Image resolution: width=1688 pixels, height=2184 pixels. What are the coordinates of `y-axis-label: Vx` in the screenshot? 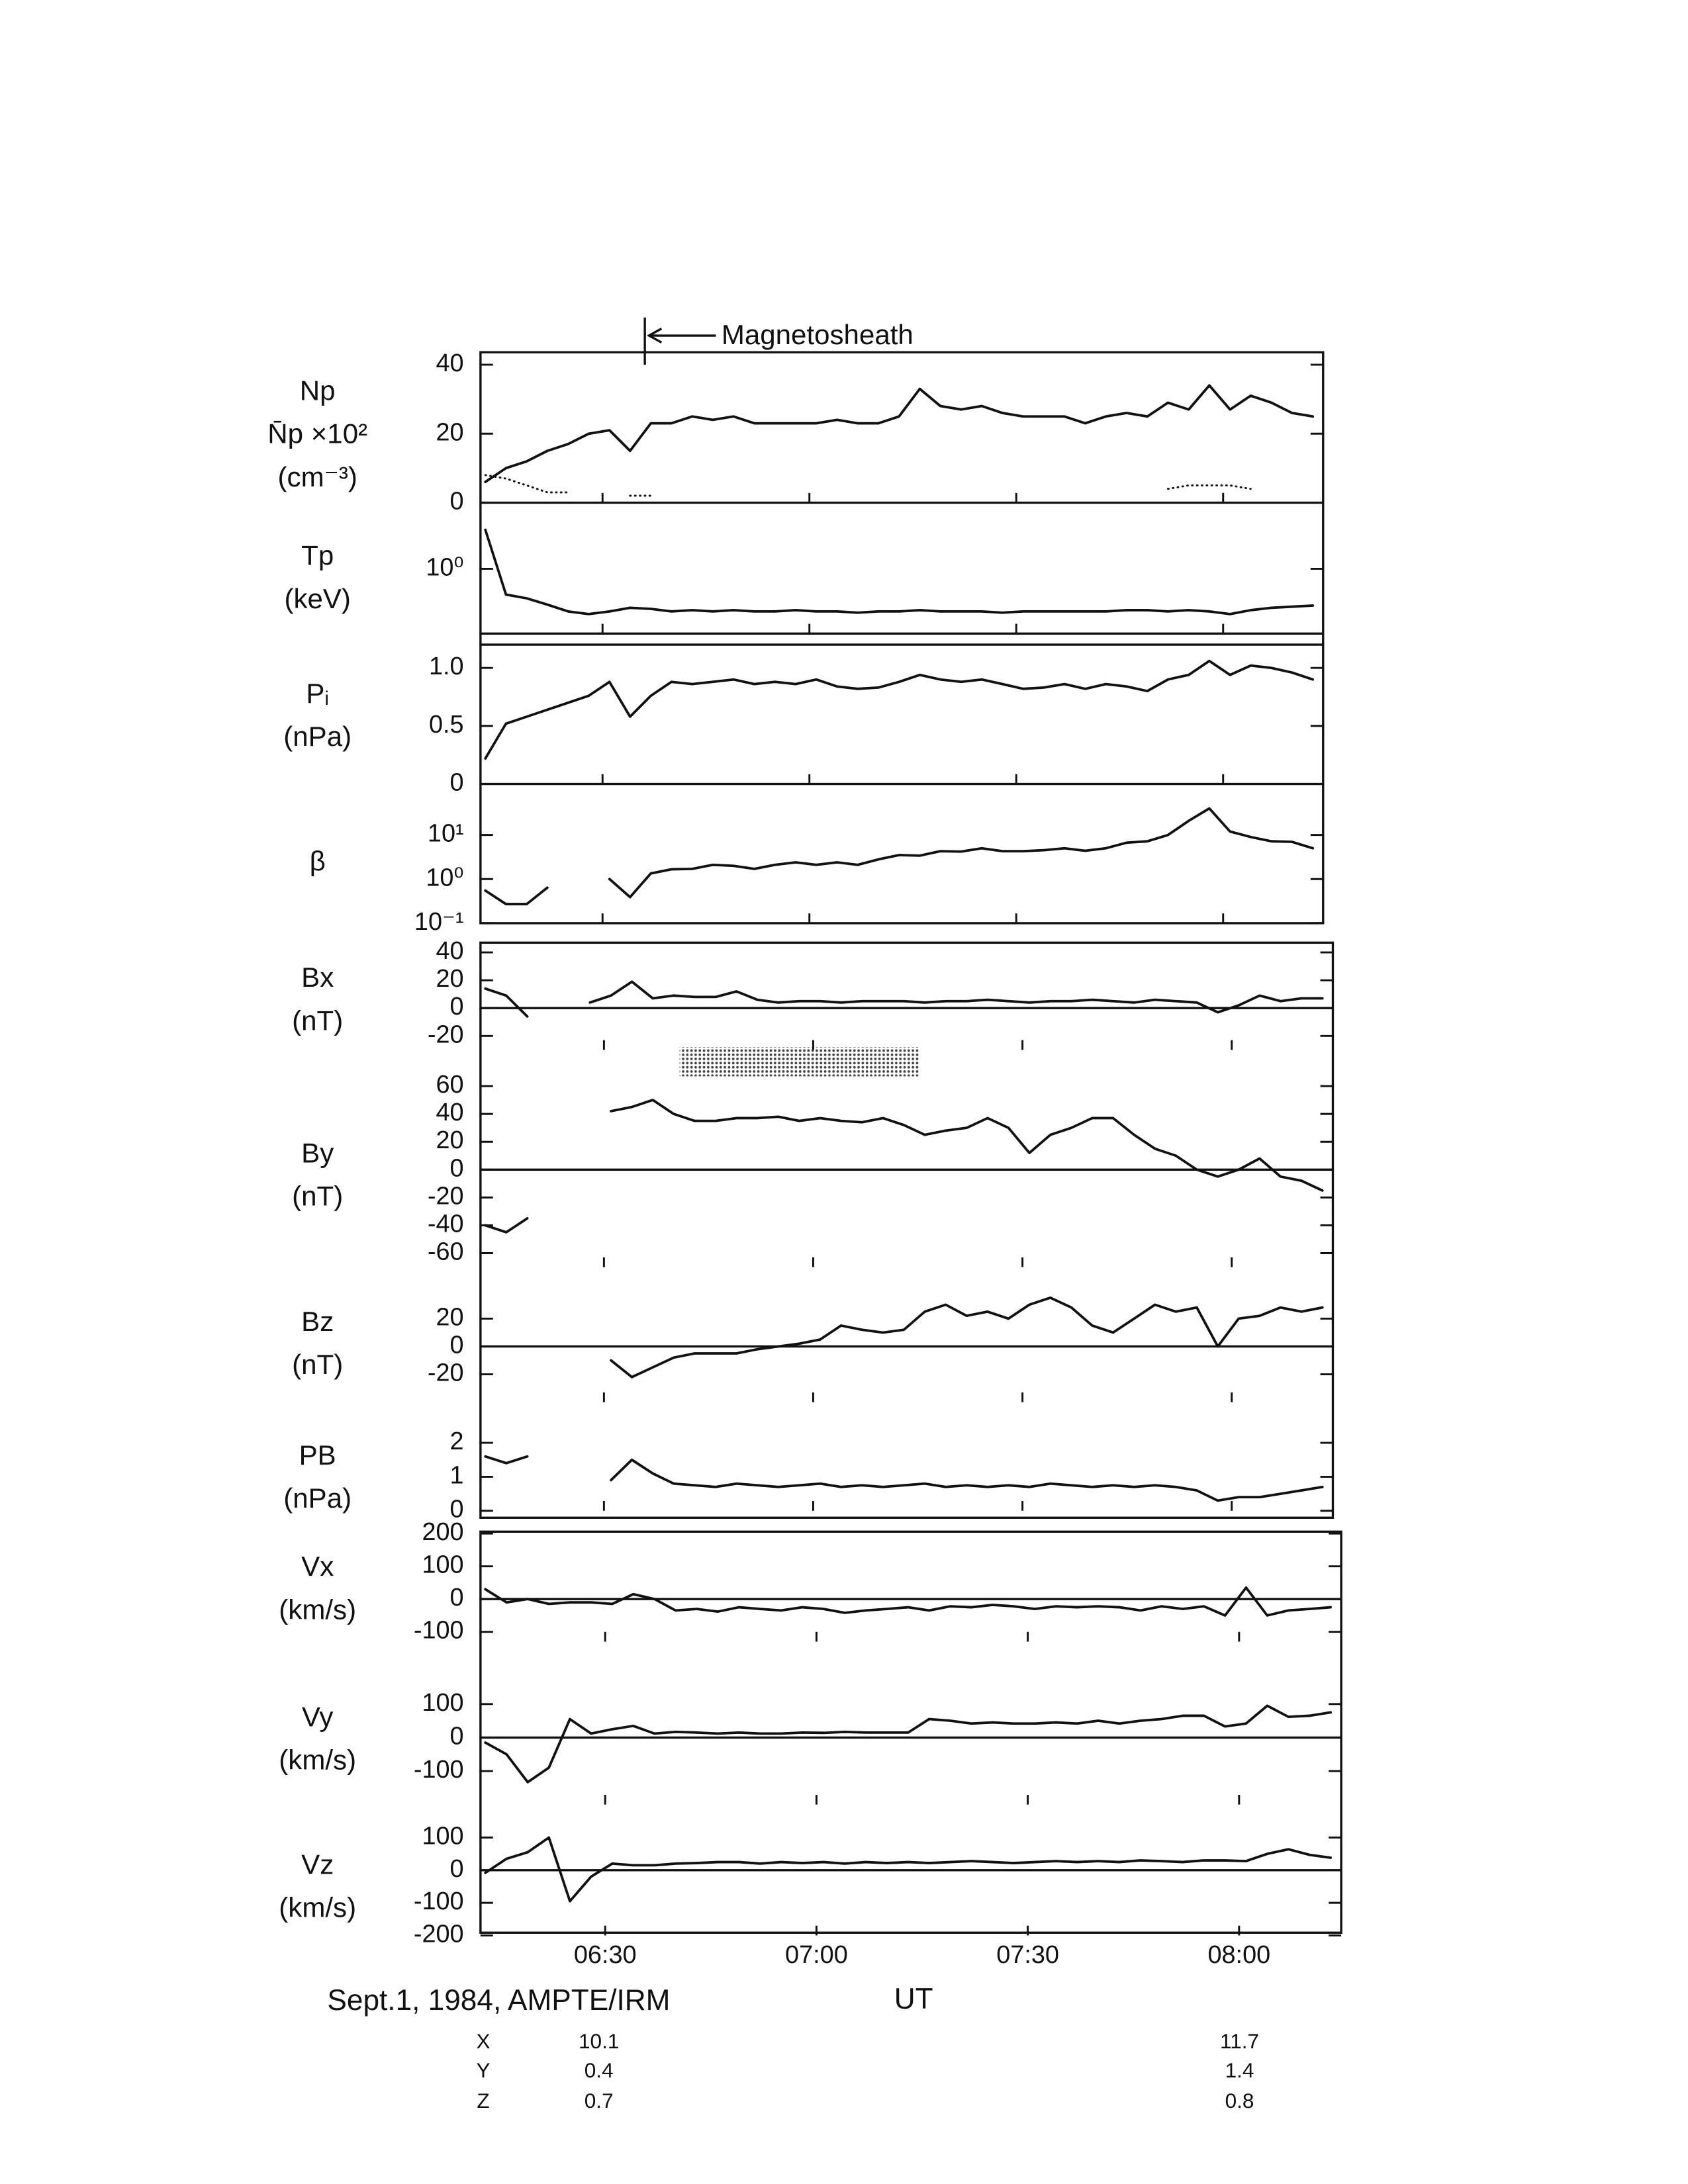 It's located at (317, 1567).